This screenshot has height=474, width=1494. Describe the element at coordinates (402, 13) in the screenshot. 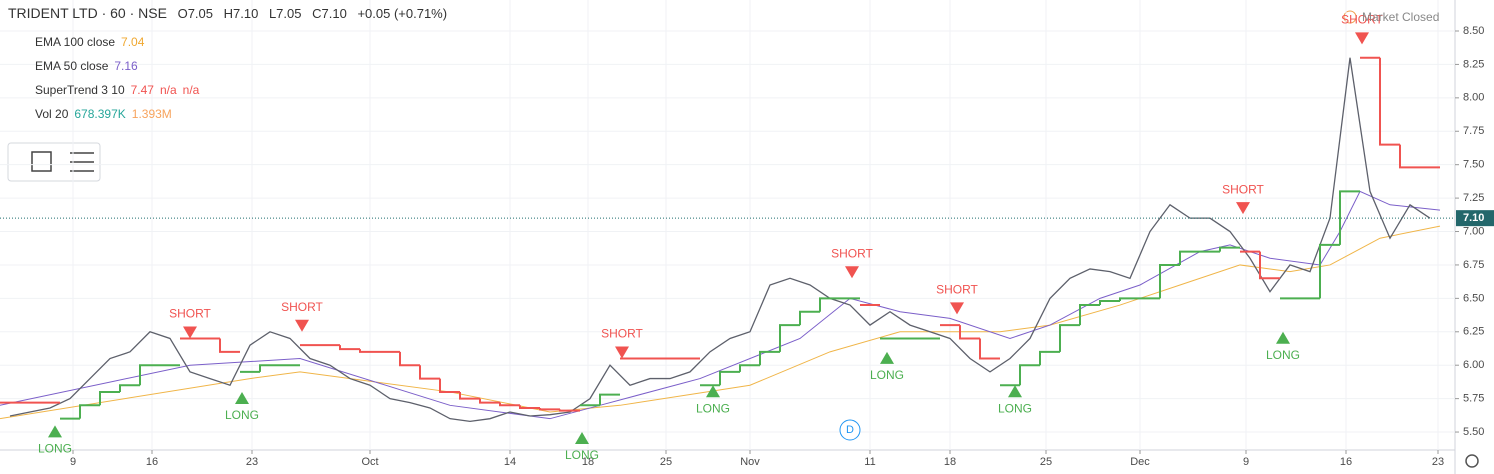

I see `ohlc-change: +0.05 (+0.71%)` at that location.